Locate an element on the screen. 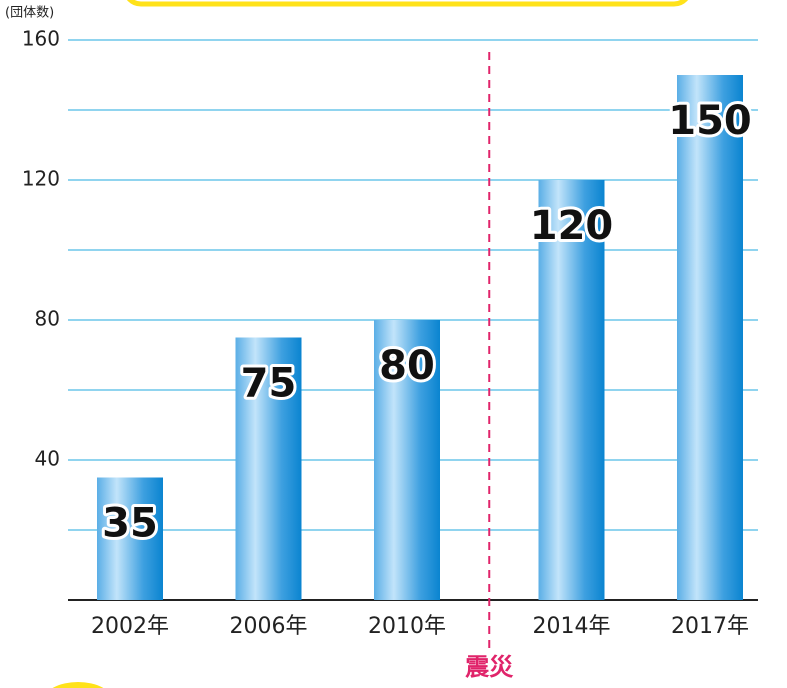  data-label: 80 is located at coordinates (407, 366).